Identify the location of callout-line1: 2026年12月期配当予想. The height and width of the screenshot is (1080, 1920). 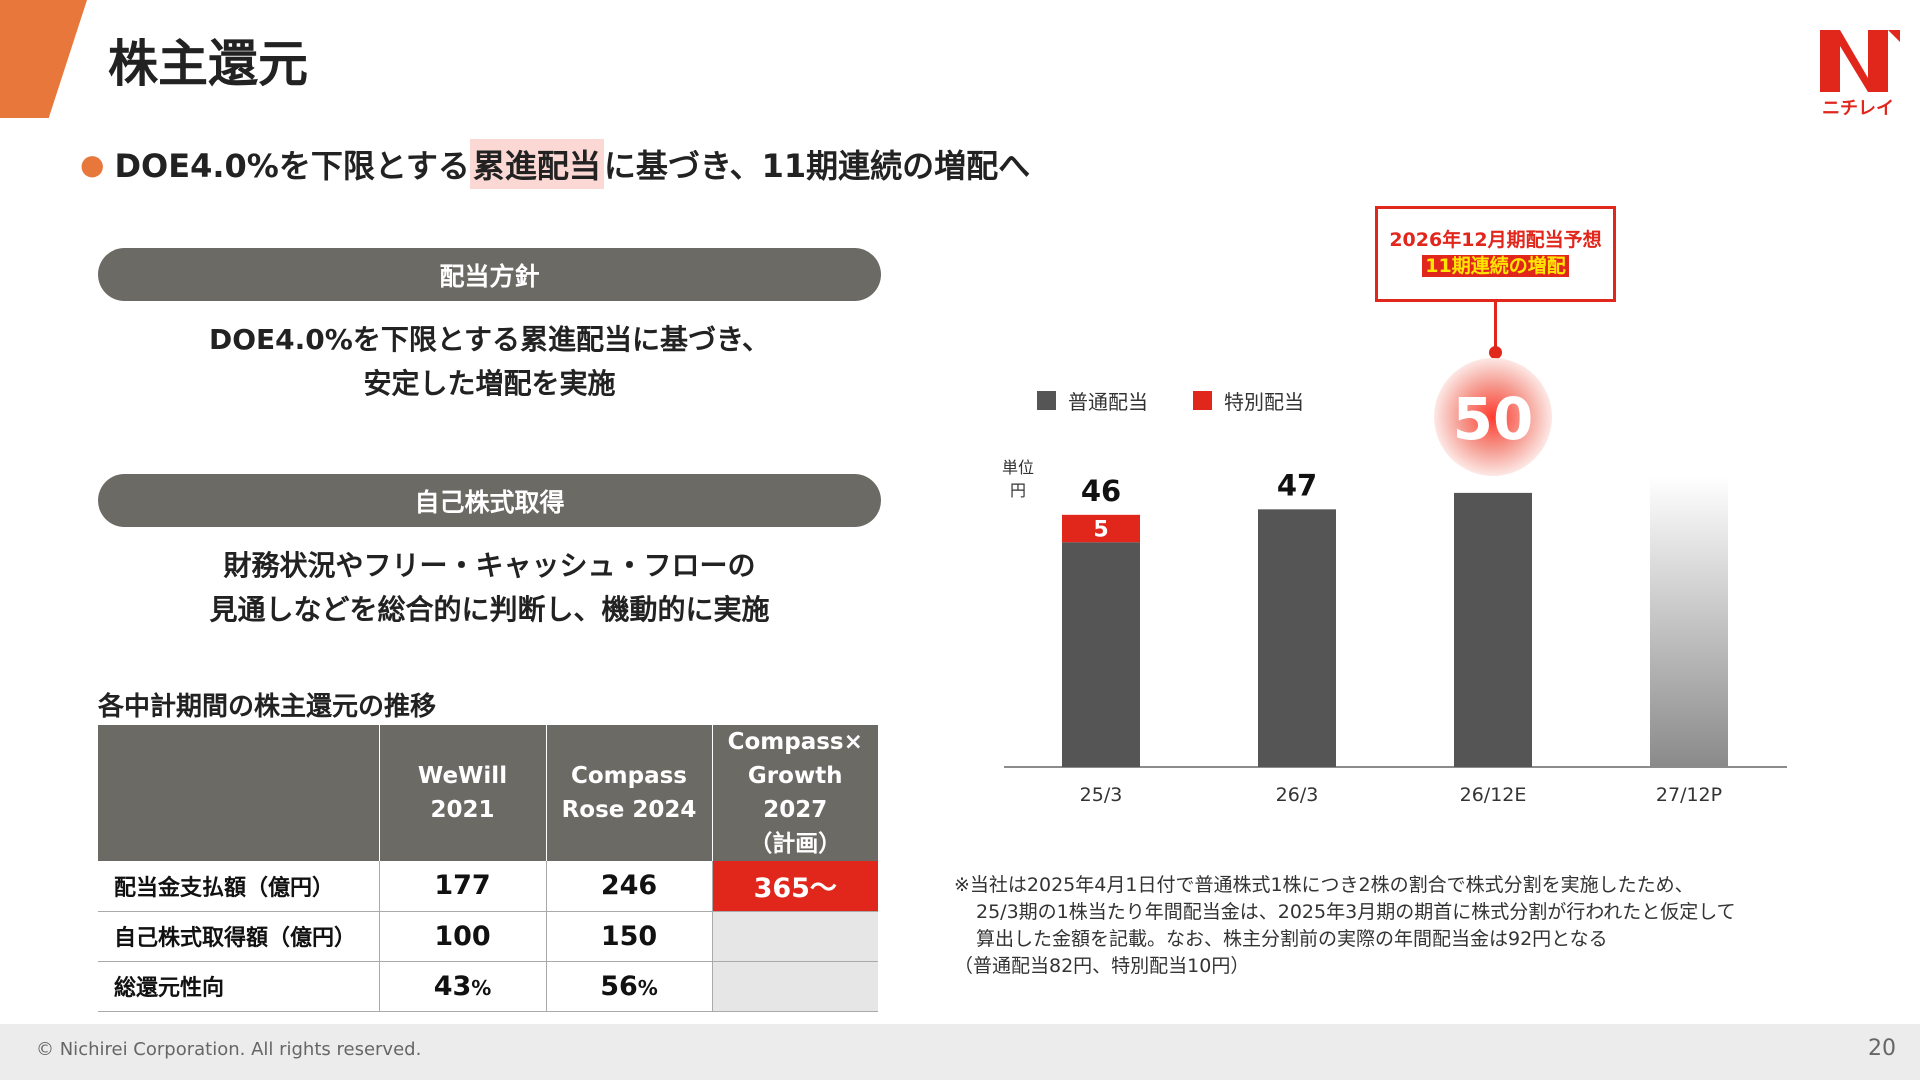
(1495, 240).